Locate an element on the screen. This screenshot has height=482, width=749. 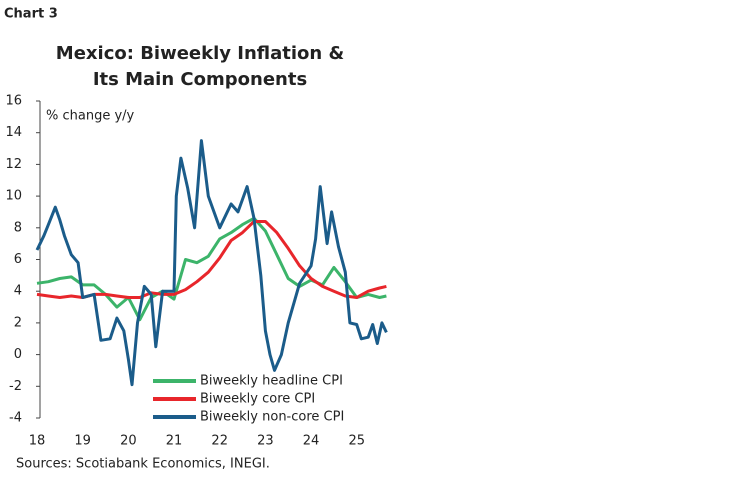
chart-title: Mexico: Biweekly Inflation & is located at coordinates (200, 53).